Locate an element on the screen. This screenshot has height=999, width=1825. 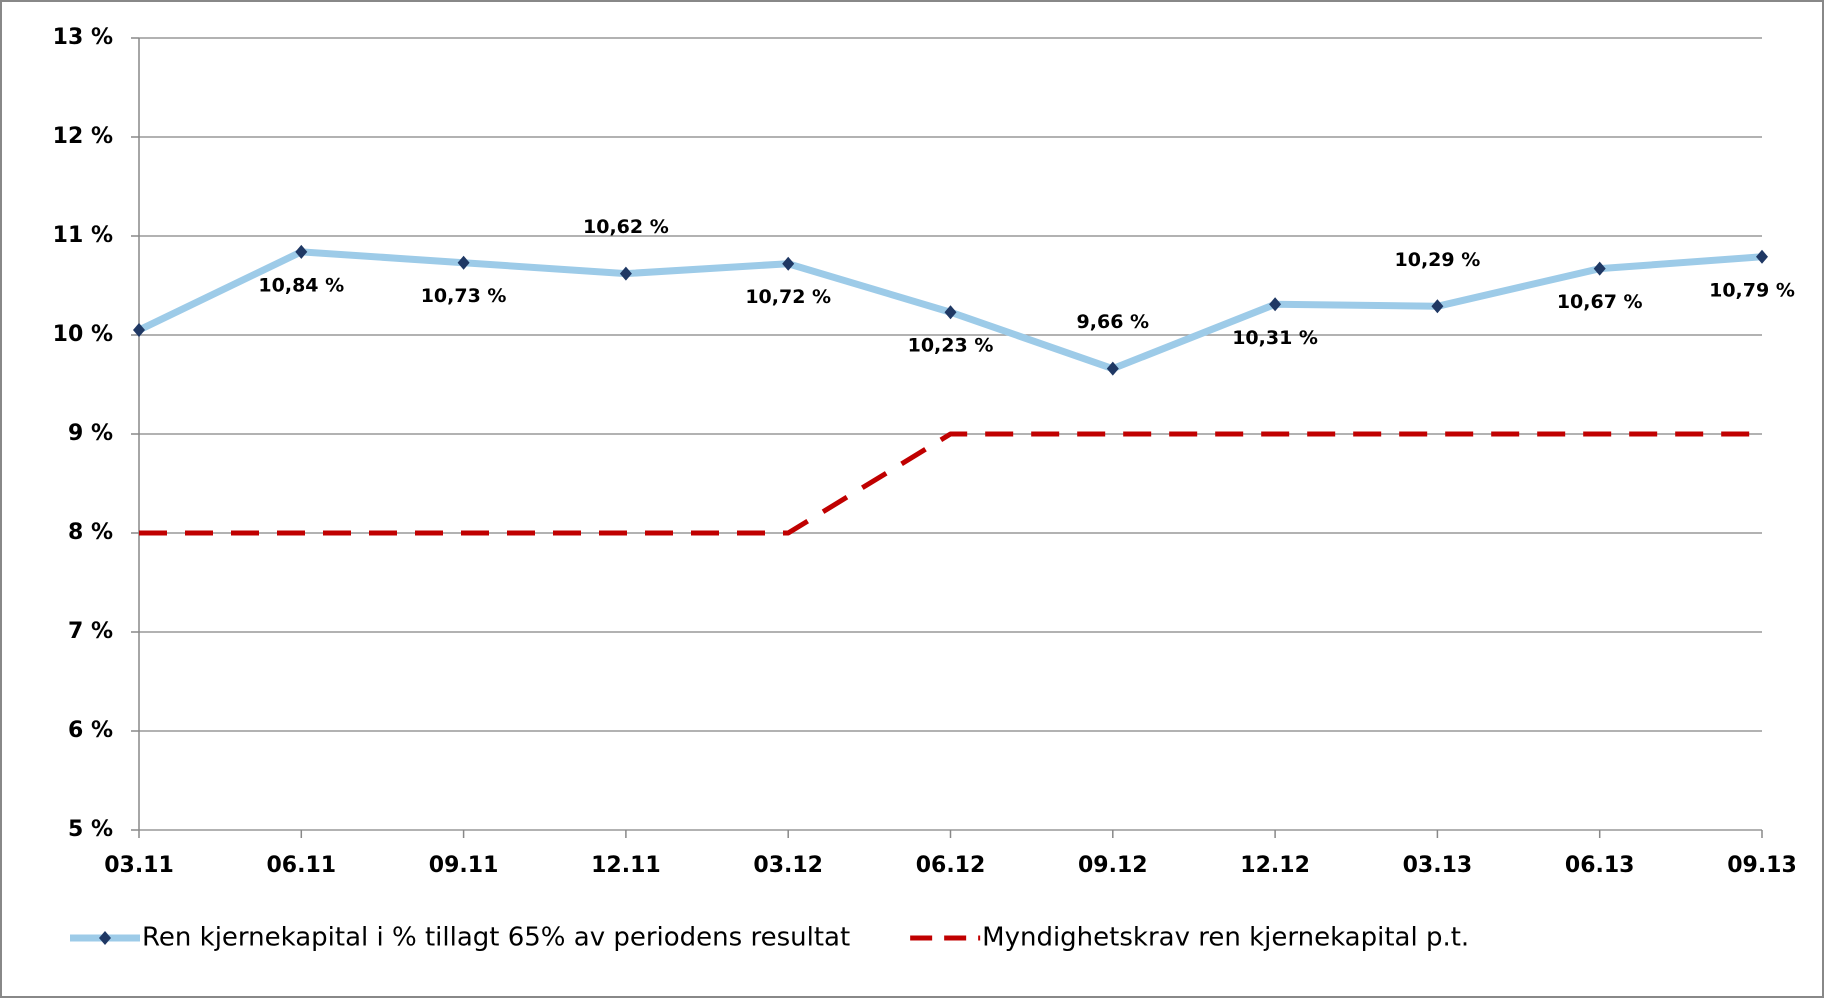
data-label: 10,67 % is located at coordinates (1600, 302).